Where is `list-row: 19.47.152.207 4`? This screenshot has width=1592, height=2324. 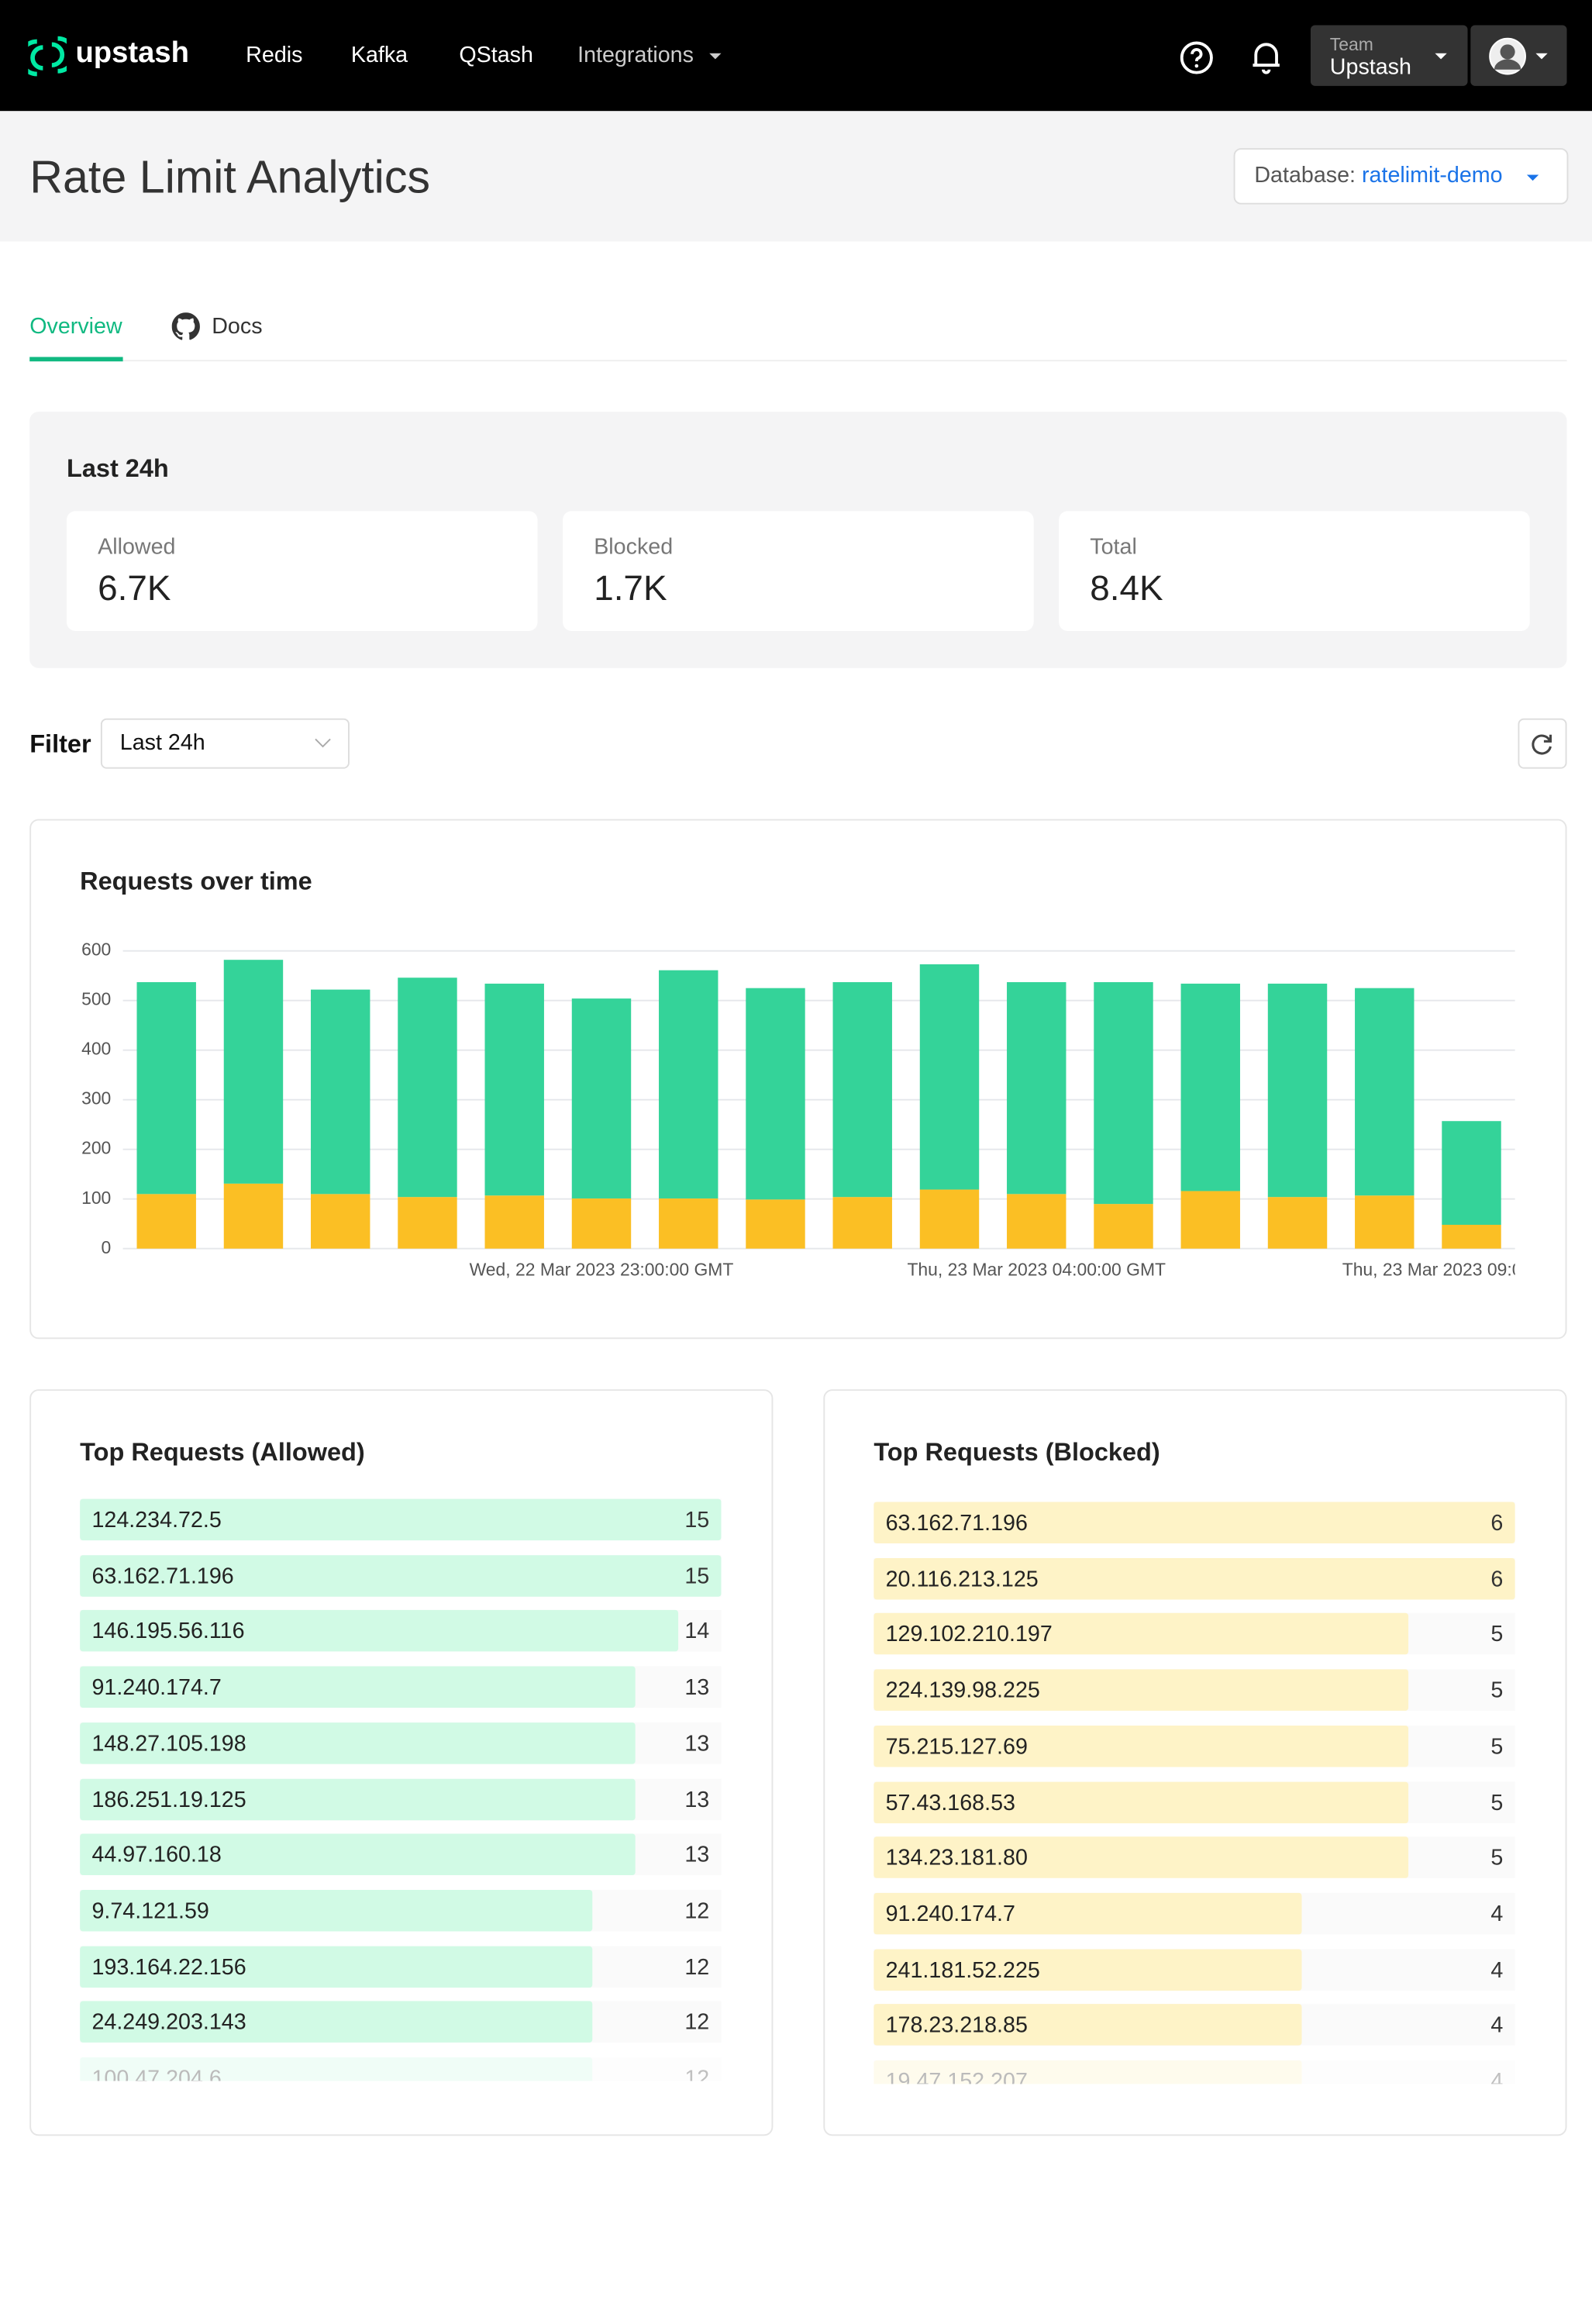 list-row: 19.47.152.207 4 is located at coordinates (1194, 2072).